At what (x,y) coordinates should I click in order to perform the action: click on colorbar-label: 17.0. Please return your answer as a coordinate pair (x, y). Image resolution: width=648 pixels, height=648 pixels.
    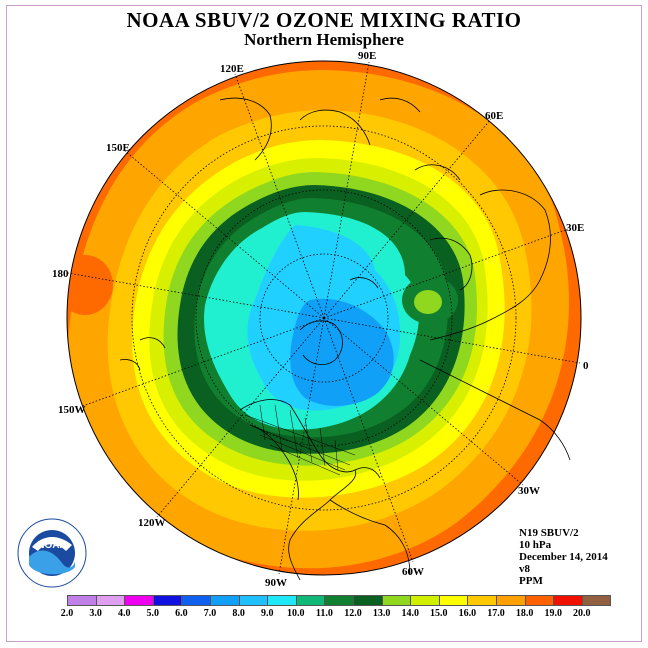
    Looking at the image, I should click on (496, 613).